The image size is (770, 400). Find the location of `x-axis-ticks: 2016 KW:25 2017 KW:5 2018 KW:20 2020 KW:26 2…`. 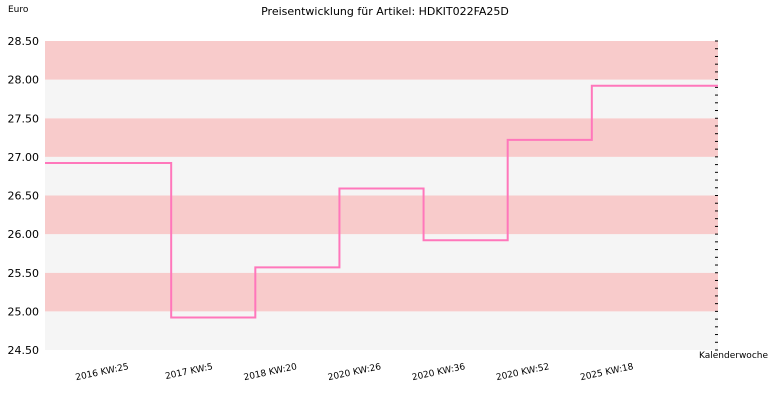

x-axis-ticks: 2016 KW:25 2017 KW:5 2018 KW:20 2020 KW:26 2… is located at coordinates (355, 372).